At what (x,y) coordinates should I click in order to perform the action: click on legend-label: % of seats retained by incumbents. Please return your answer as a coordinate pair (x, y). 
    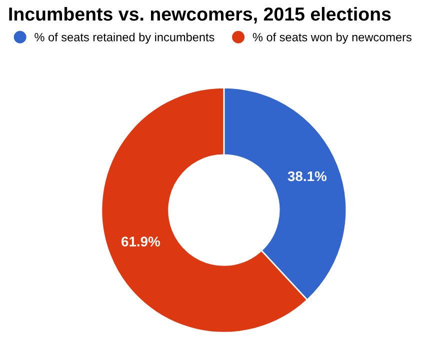
    Looking at the image, I should click on (124, 38).